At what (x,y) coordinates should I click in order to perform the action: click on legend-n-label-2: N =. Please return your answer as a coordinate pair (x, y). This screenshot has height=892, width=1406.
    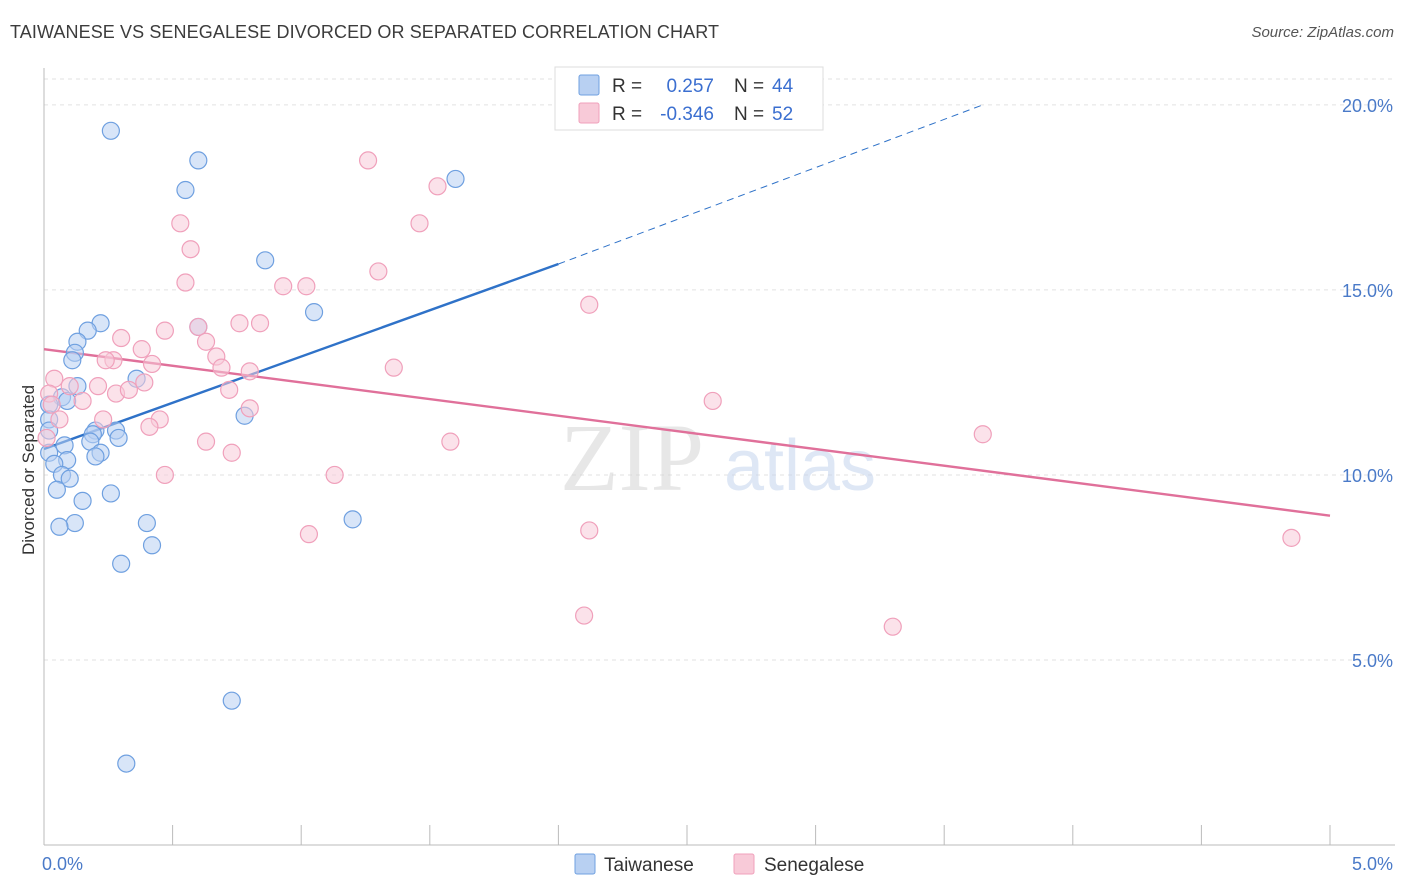
    Looking at the image, I should click on (749, 114).